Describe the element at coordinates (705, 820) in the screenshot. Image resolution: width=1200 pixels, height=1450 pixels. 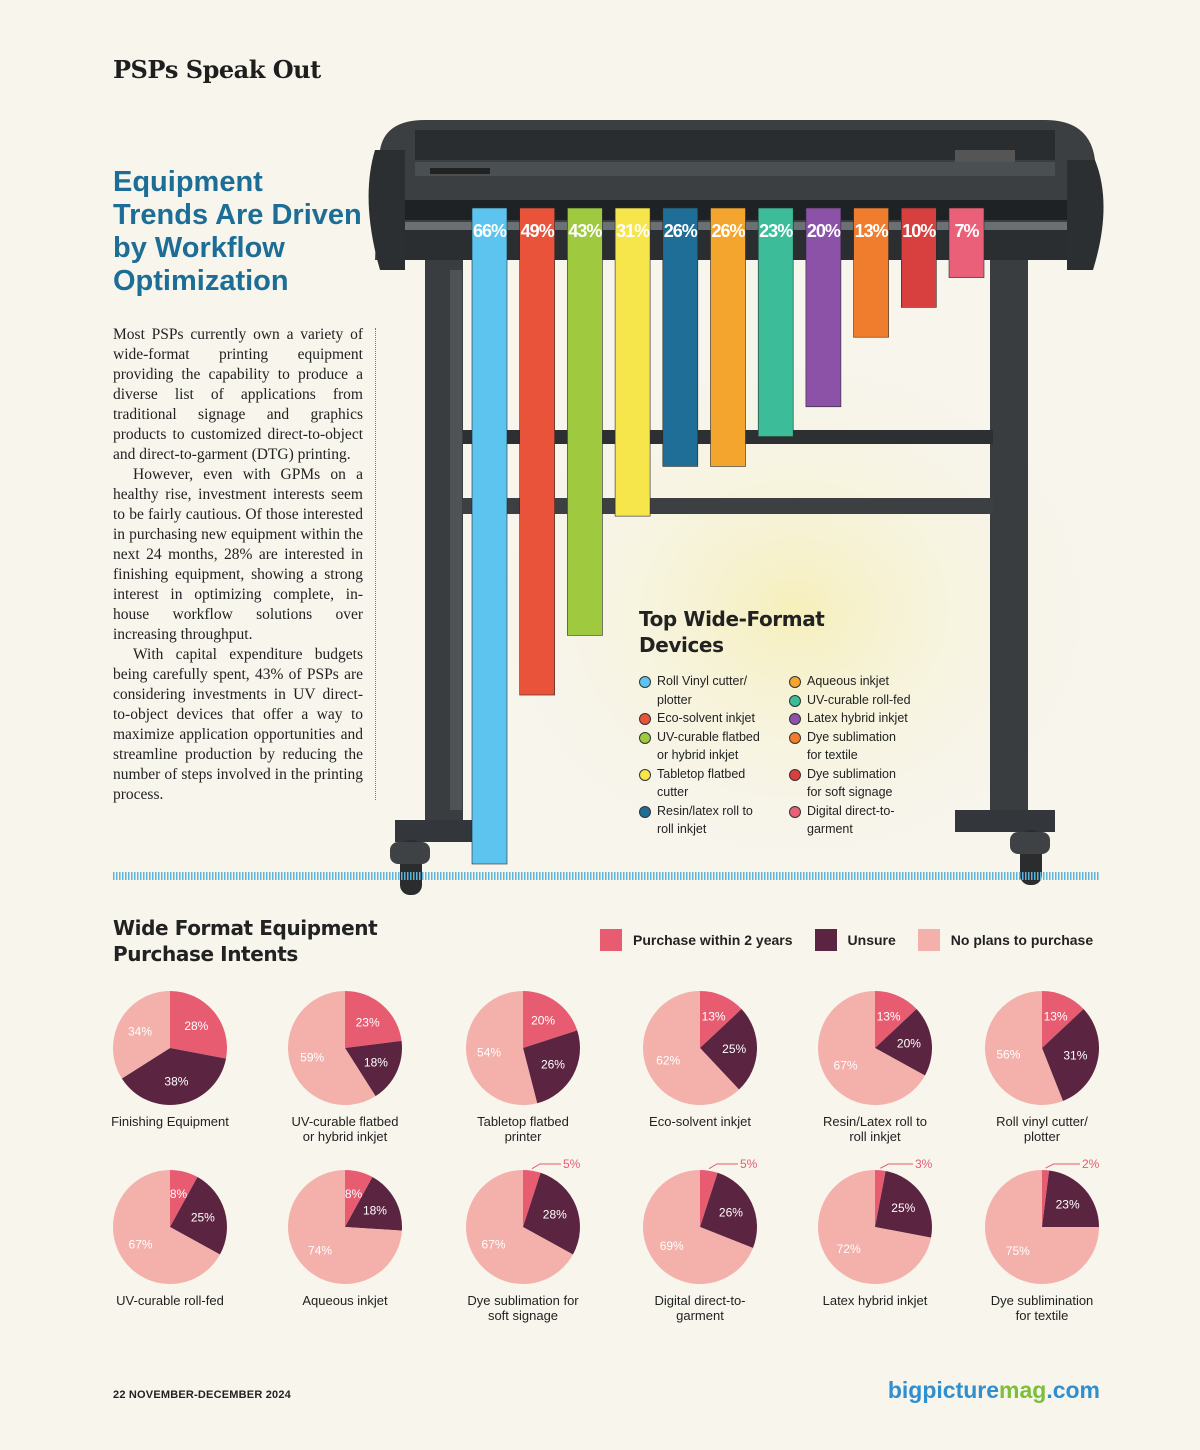
I see `device-legend-label: Resin/latex roll to roll inkjet` at that location.